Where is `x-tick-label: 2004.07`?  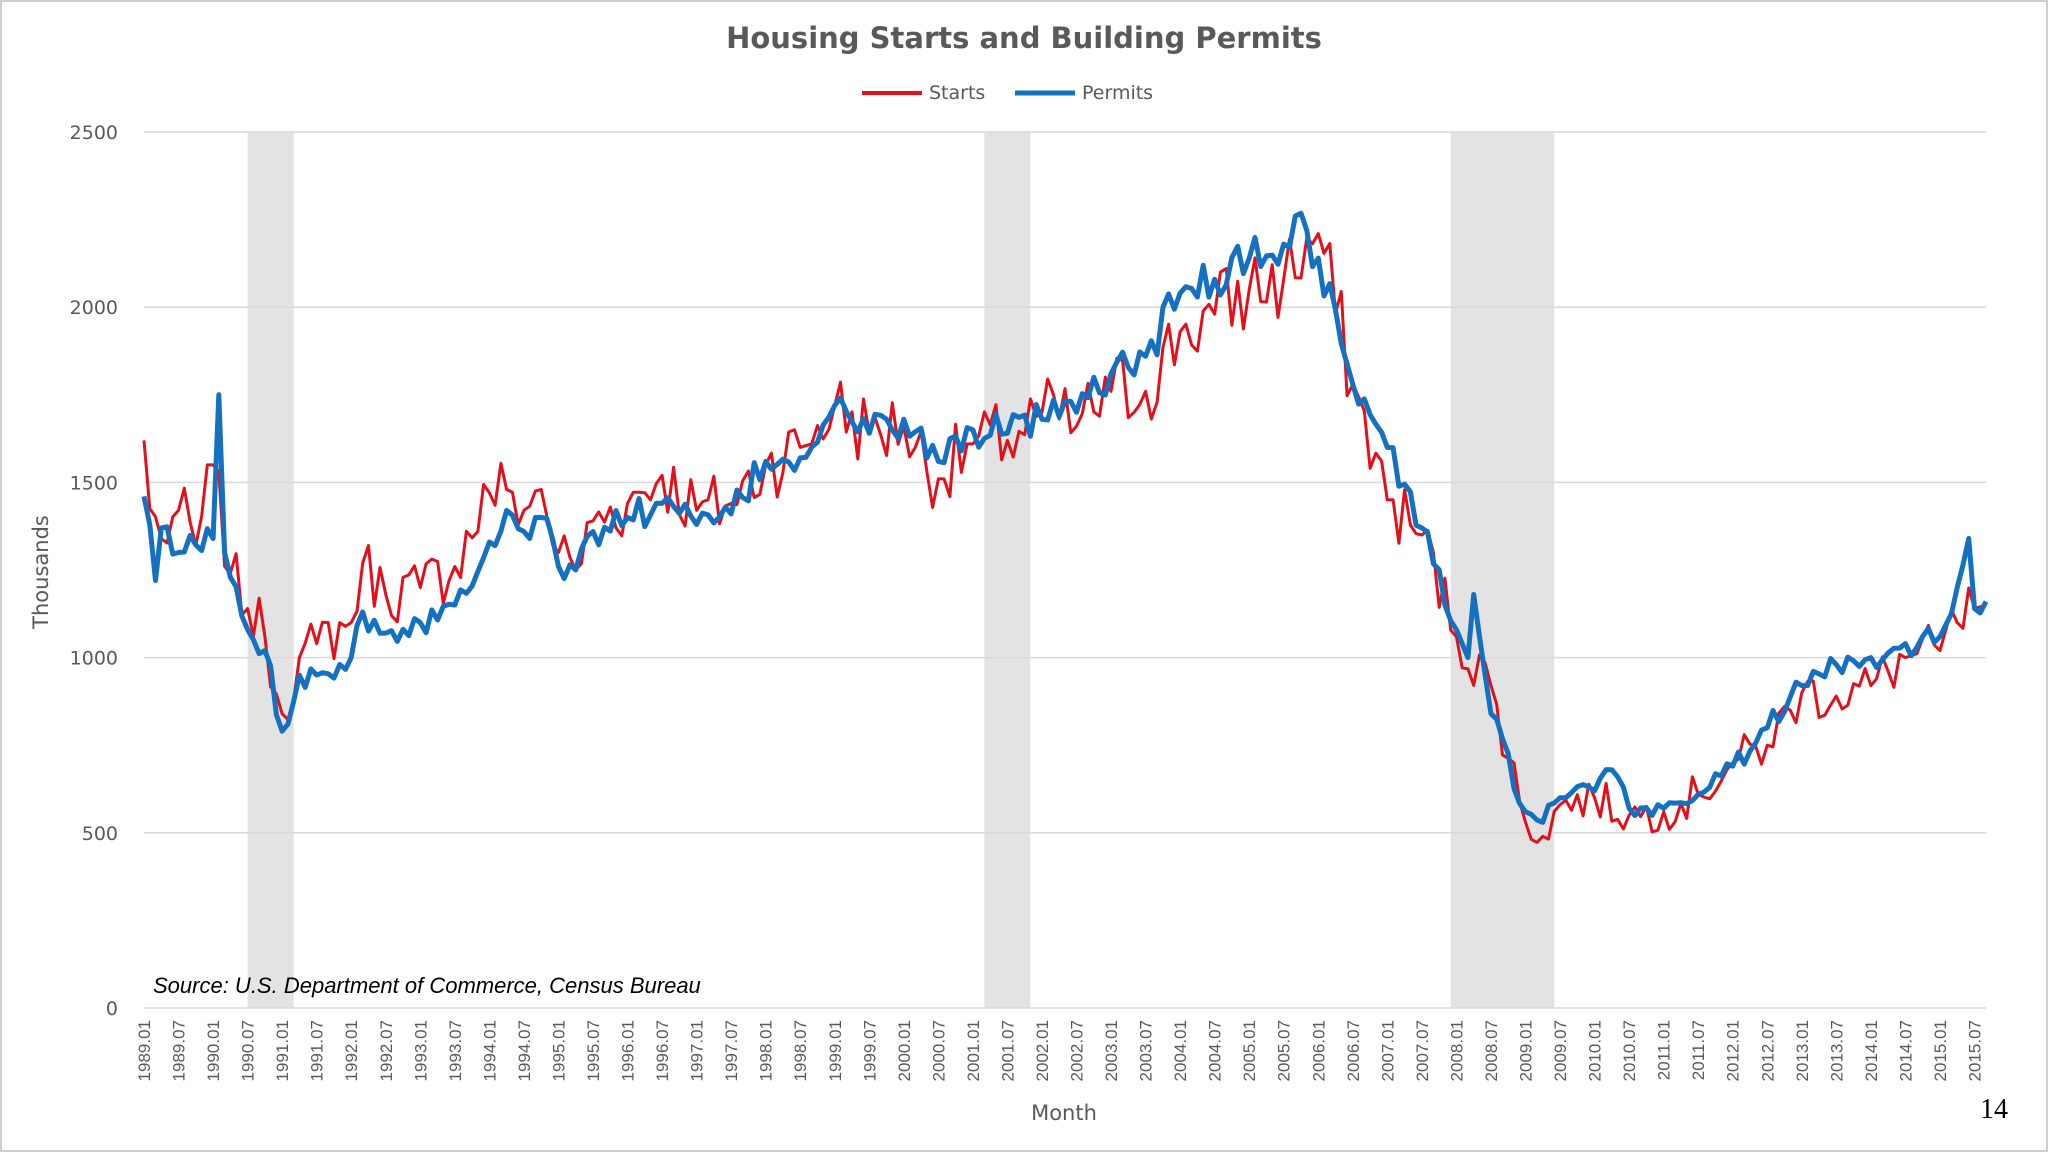 x-tick-label: 2004.07 is located at coordinates (1215, 1050).